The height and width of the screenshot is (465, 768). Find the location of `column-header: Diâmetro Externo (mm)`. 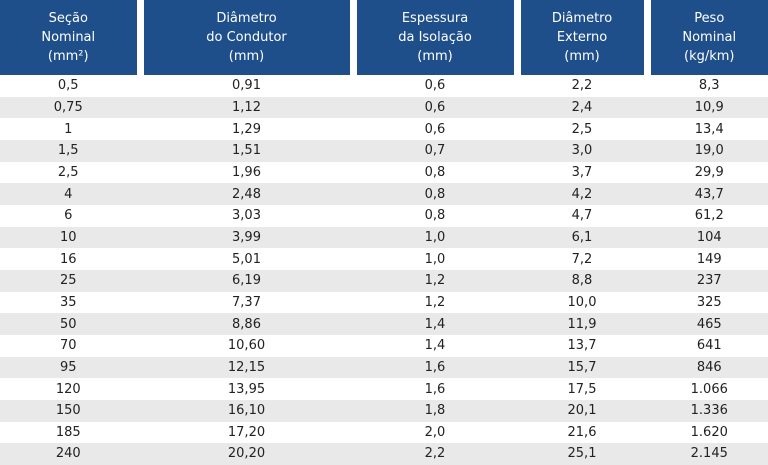

column-header: Diâmetro Externo (mm) is located at coordinates (584, 37).